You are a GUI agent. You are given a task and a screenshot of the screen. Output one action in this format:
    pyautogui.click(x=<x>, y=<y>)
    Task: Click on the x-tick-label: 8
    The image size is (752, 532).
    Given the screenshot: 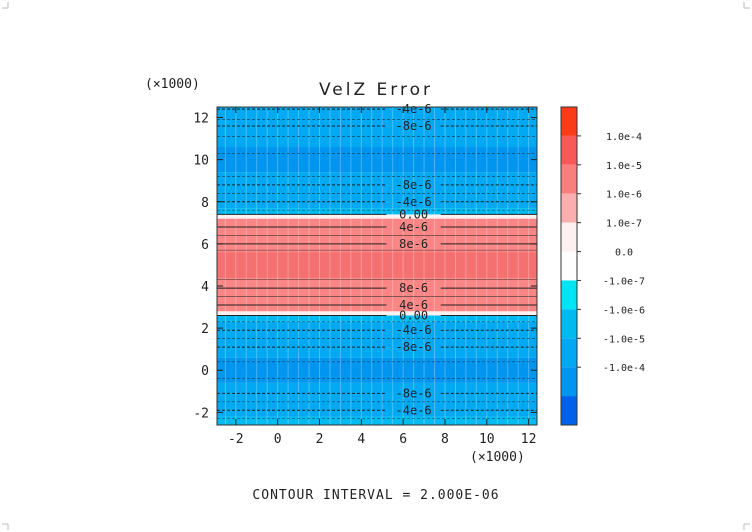 What is the action you would take?
    pyautogui.click(x=445, y=439)
    